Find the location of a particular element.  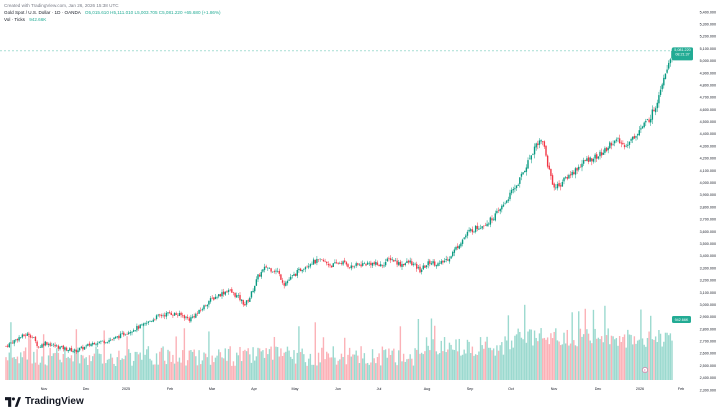

volume-row: Vol · Ticks 942.66K is located at coordinates (324, 19).